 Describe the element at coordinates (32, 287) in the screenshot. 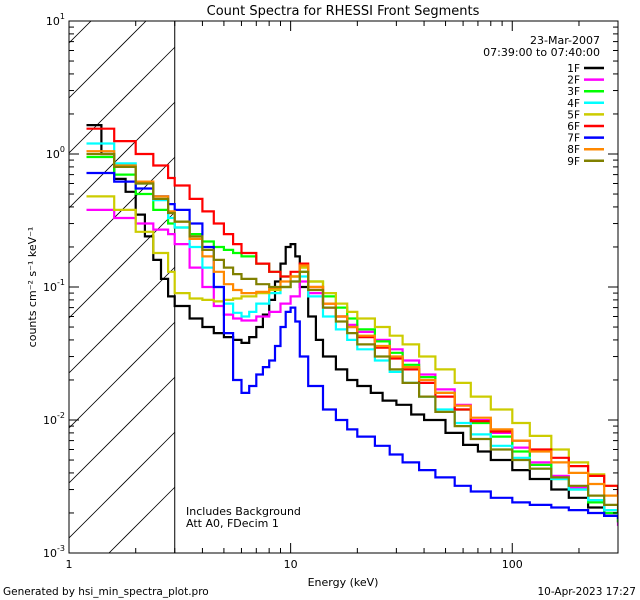

I see `y-axis-label: counts cm⁻² s⁻¹ keV⁻¹` at that location.